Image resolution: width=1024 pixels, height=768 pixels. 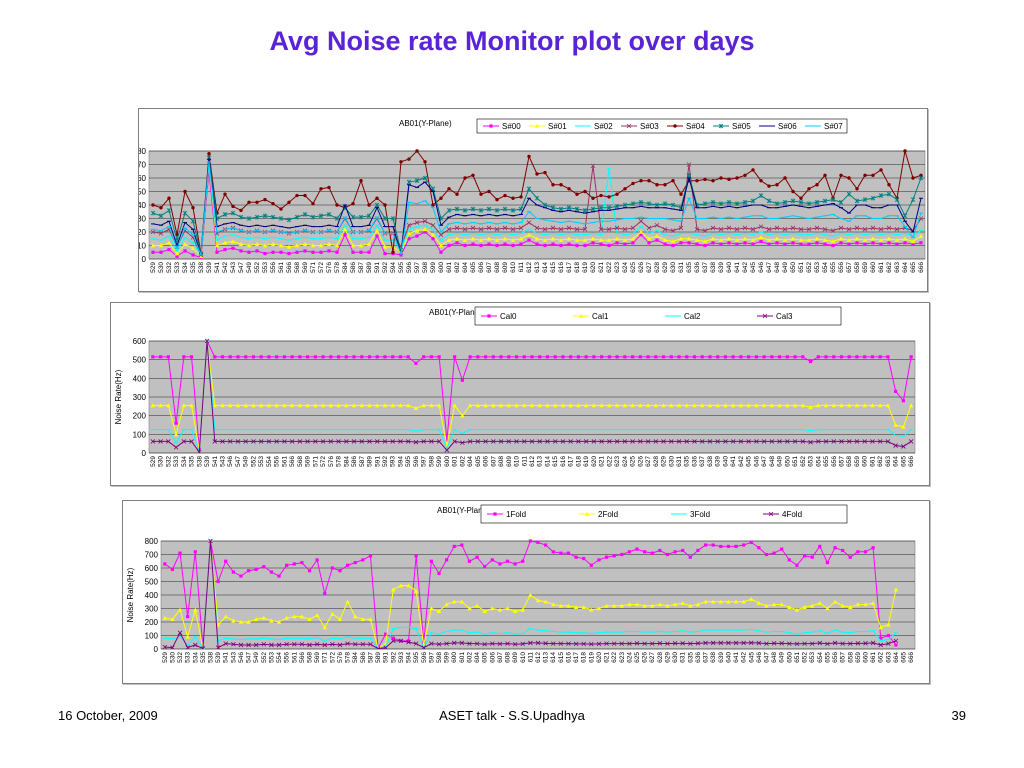 I want to click on x-tick-label: 597, so click(x=431, y=657).